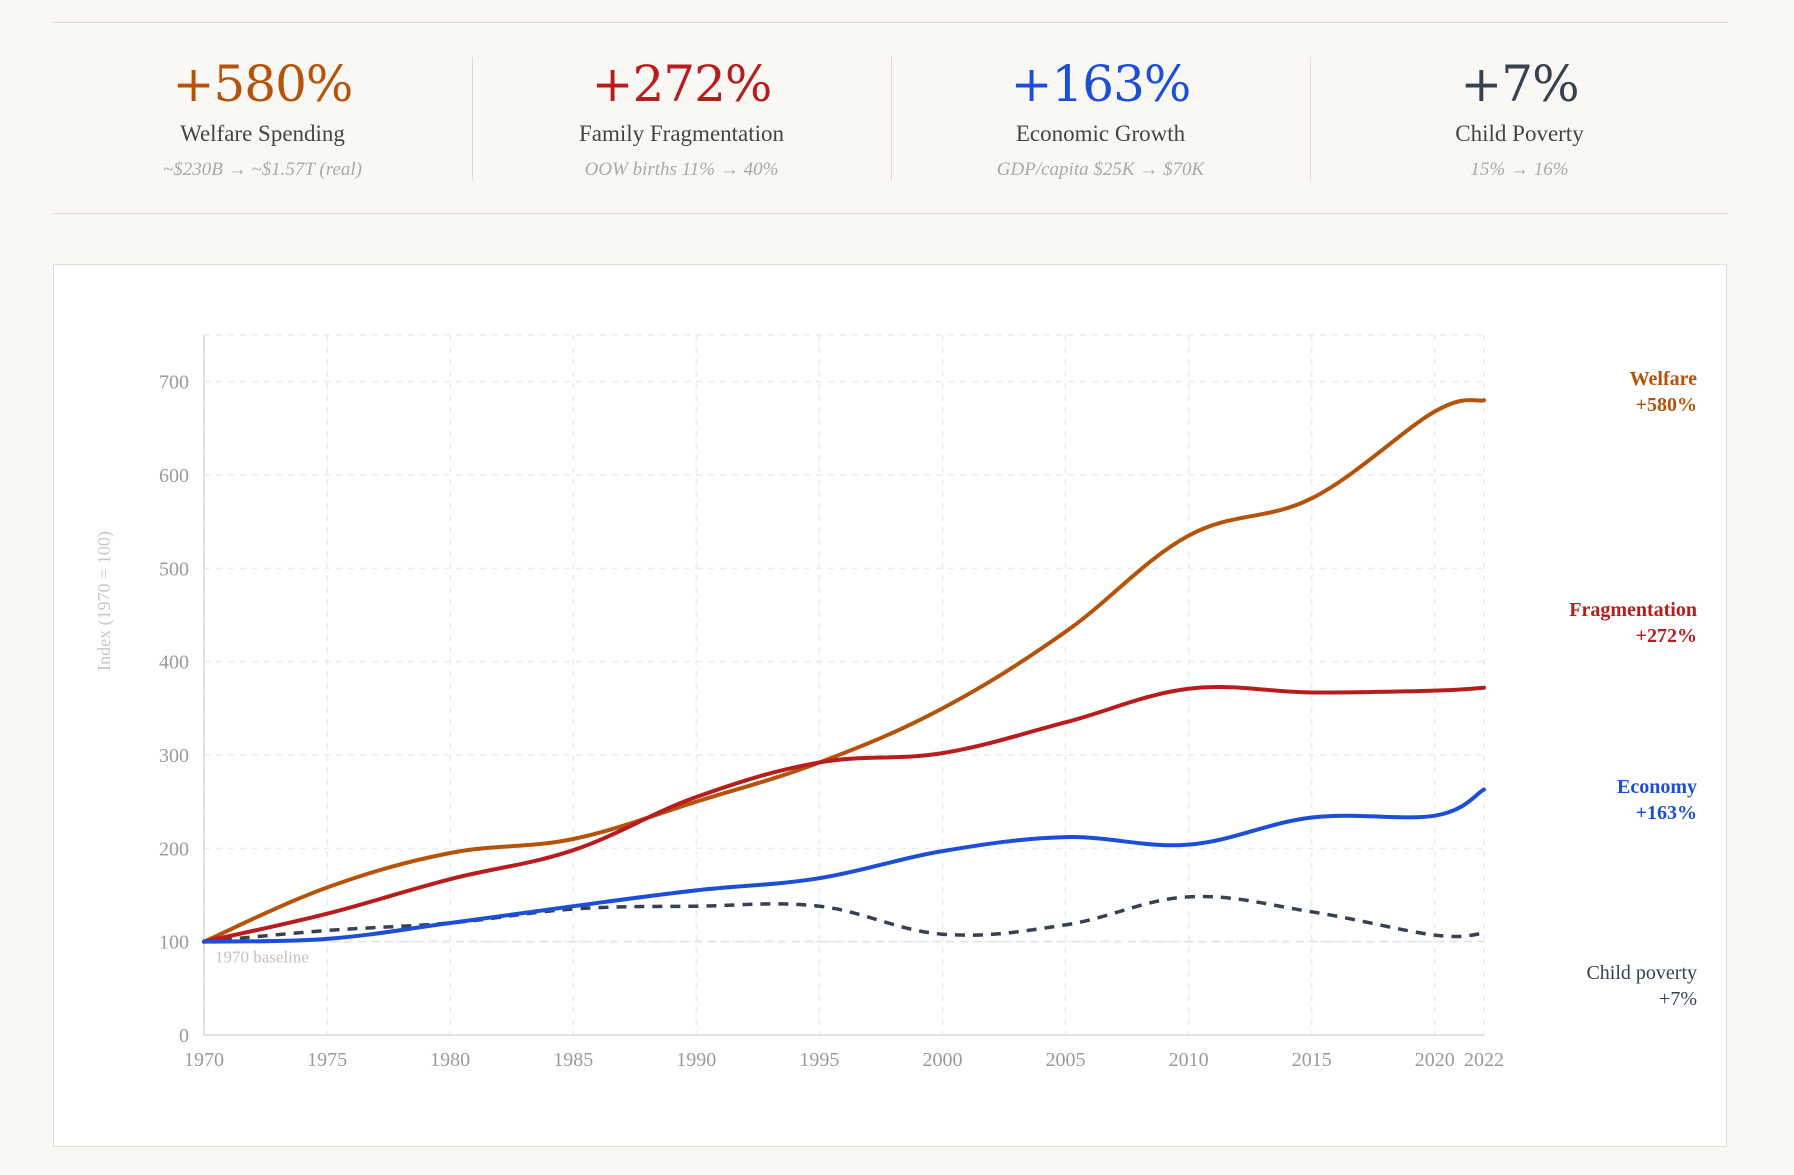 The image size is (1794, 1175). Describe the element at coordinates (1100, 169) in the screenshot. I see `stat-note: GDP/capita $25K → $70K` at that location.